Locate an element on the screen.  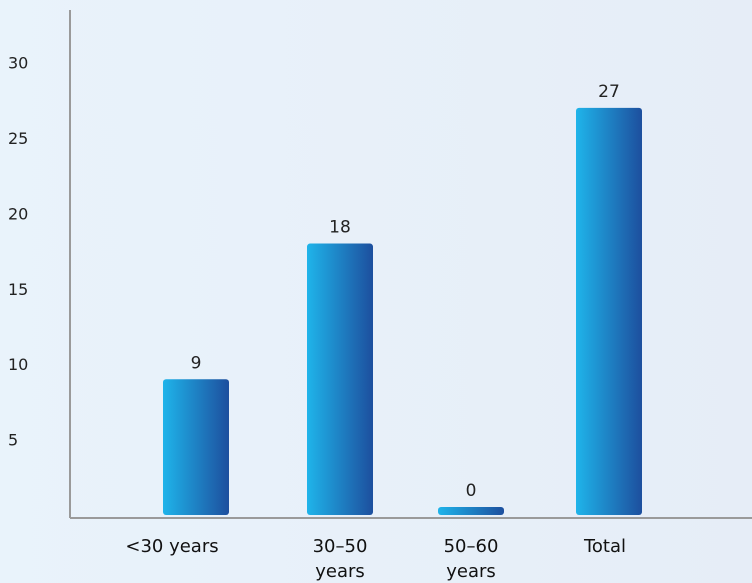
x-tick-label: Total is located at coordinates (604, 546).